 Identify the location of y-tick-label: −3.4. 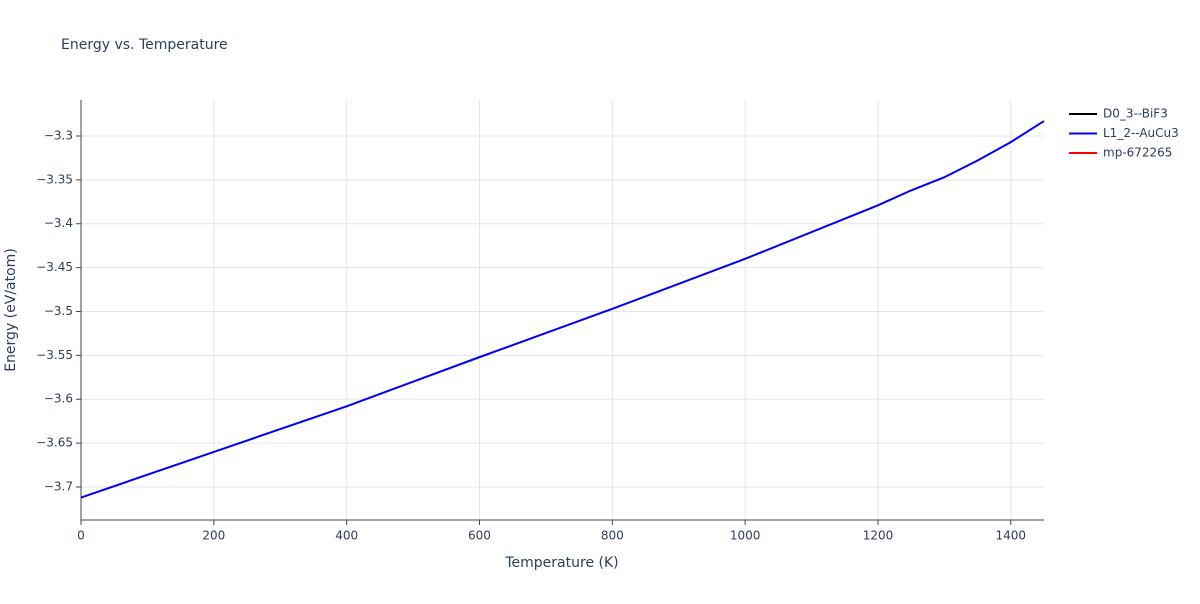
(58, 223).